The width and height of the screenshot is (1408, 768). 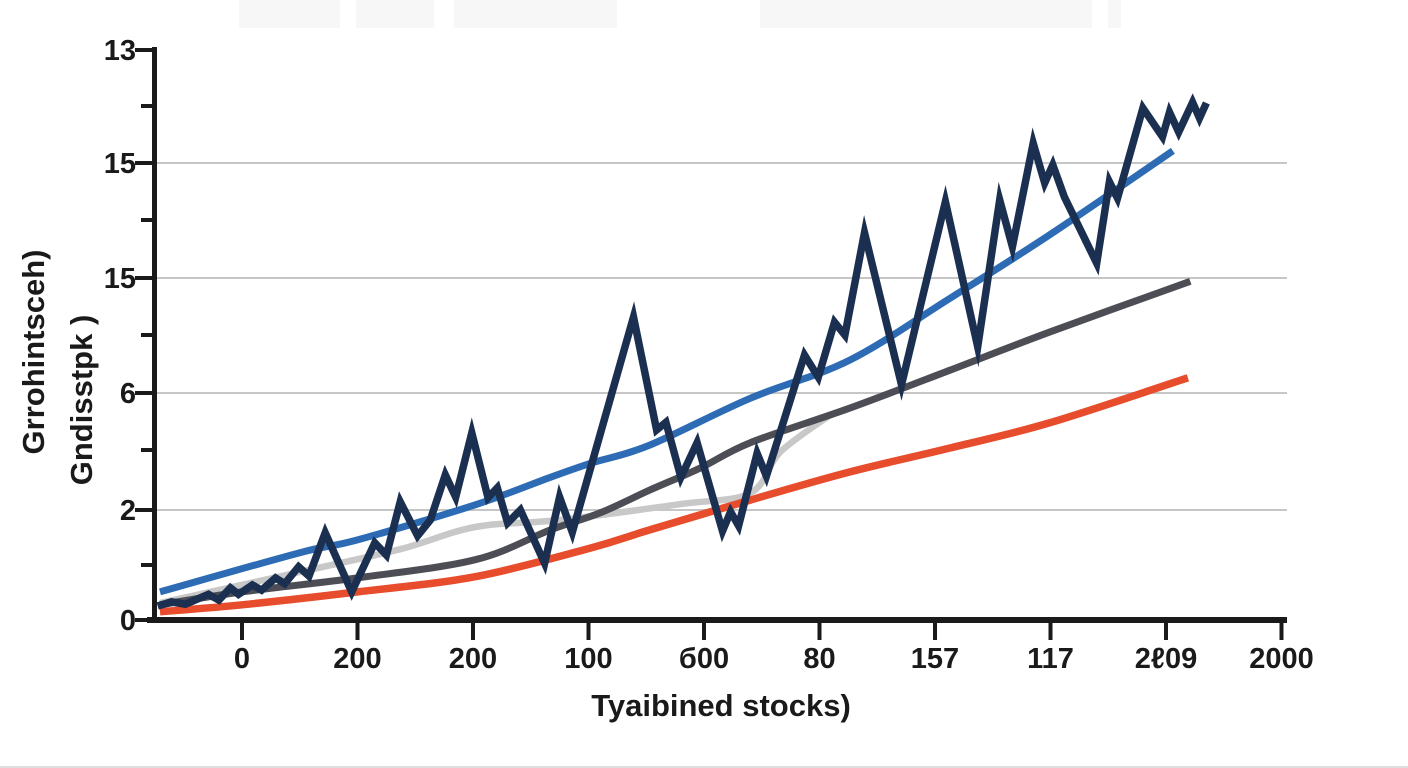 I want to click on y-axis-title-line1: Grrohintsceh), so click(x=33, y=352).